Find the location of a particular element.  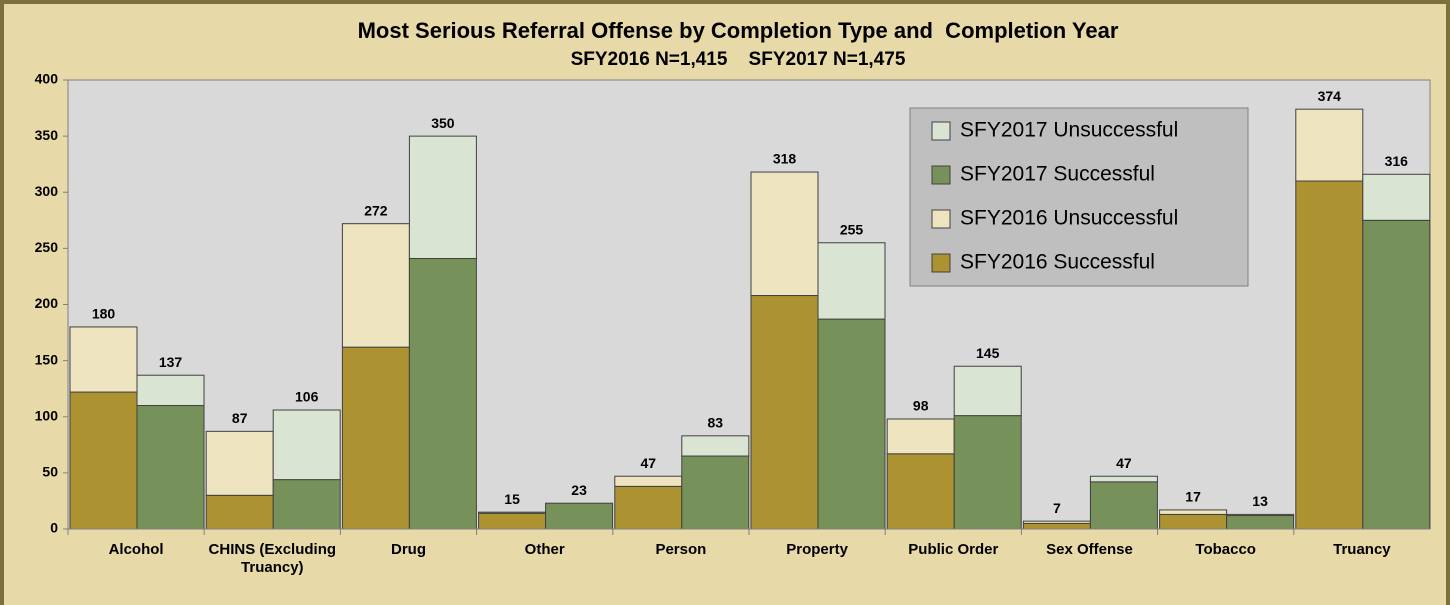

legend-label: SFY2017 Unsuccessful is located at coordinates (1069, 130).